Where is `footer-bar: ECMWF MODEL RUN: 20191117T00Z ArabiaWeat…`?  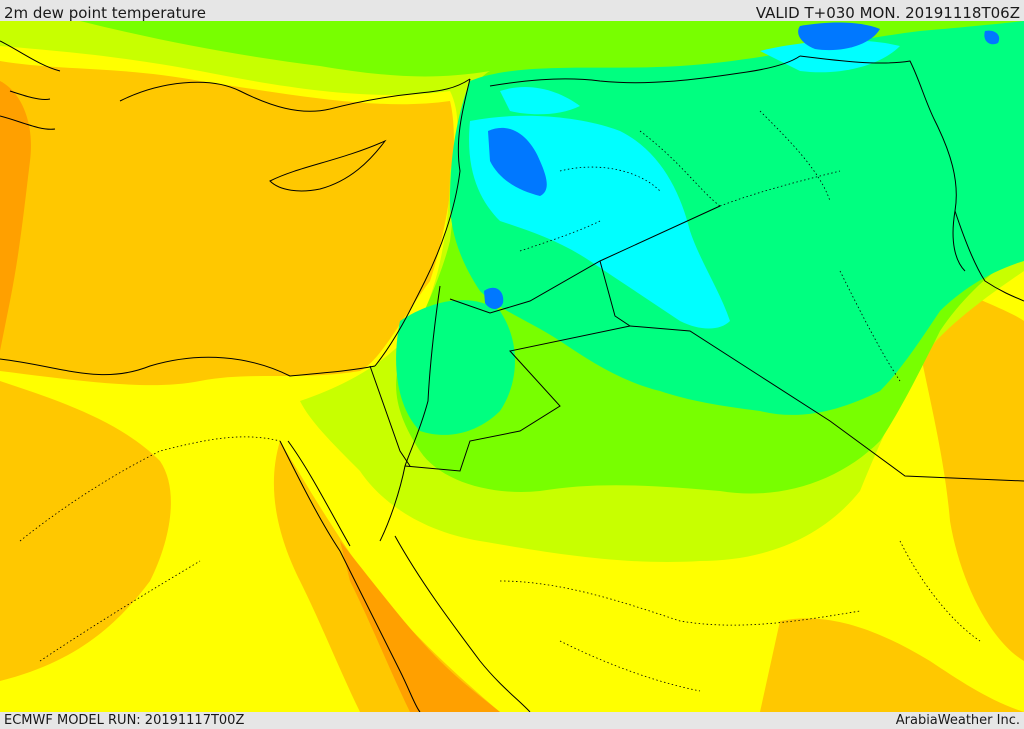
footer-bar: ECMWF MODEL RUN: 20191117T00Z ArabiaWeat… is located at coordinates (512, 720).